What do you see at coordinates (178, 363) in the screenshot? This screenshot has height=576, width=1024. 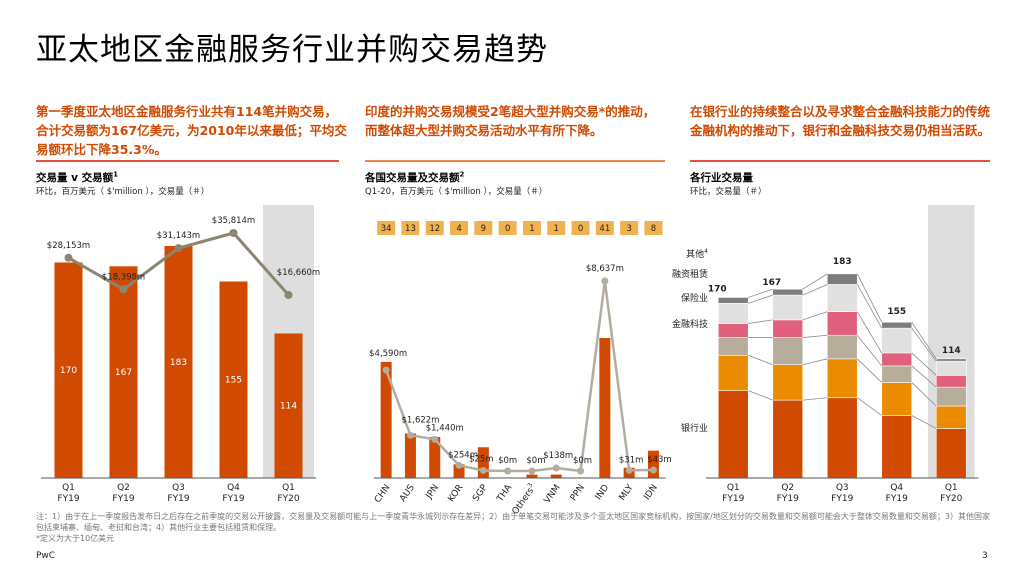 I see `volume-label: 183` at bounding box center [178, 363].